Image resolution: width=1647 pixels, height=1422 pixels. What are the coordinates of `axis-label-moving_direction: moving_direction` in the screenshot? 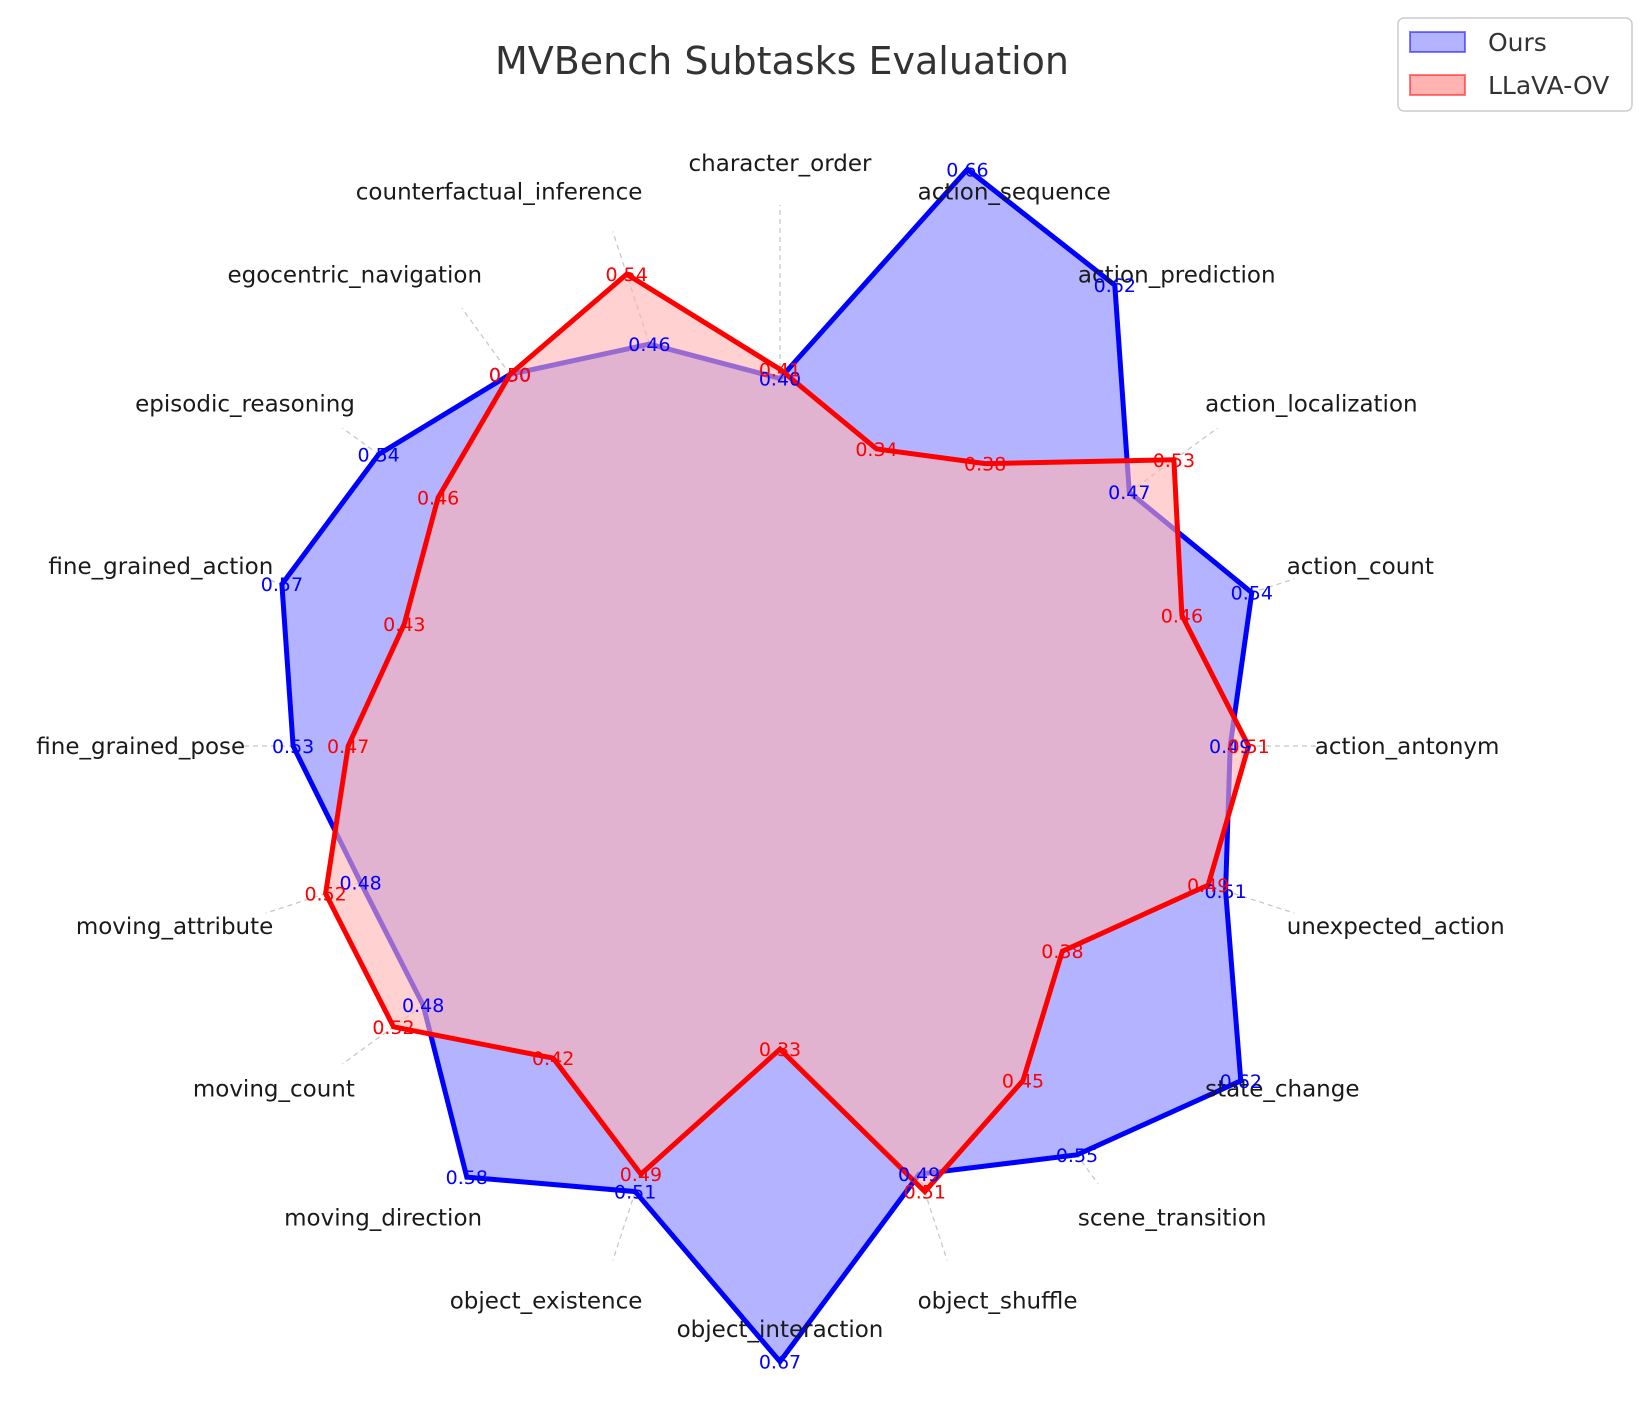 It's located at (383, 1219).